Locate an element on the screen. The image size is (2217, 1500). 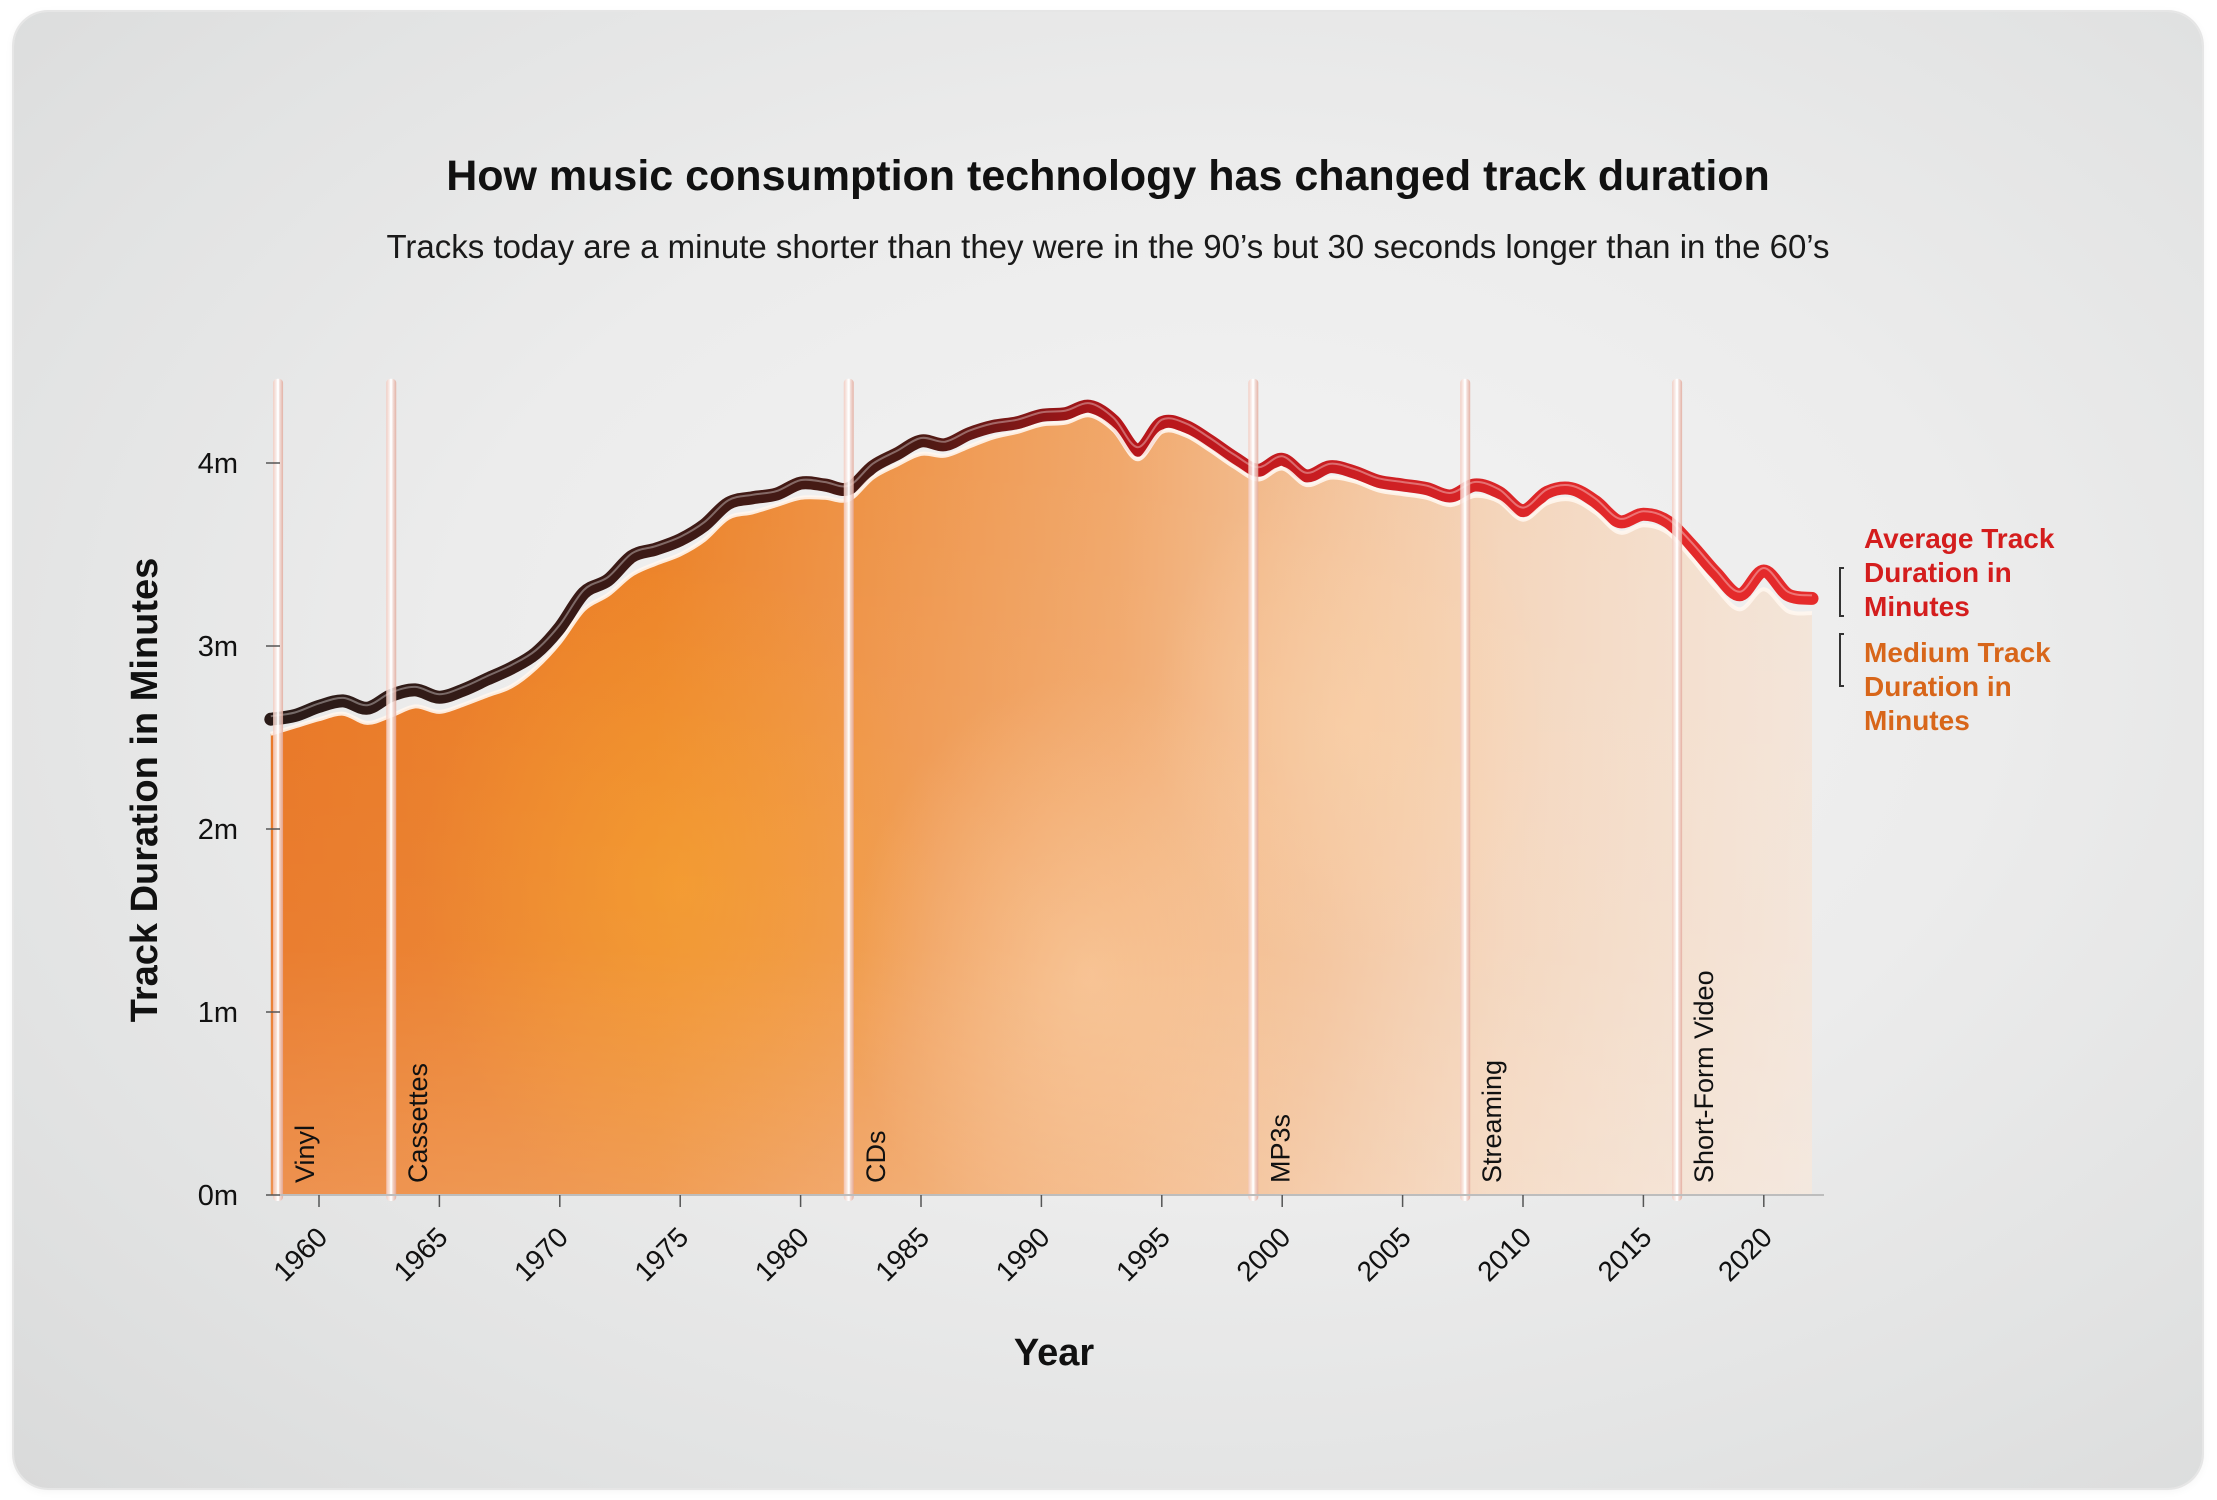
y-tick-label: 1m is located at coordinates (218, 1013).